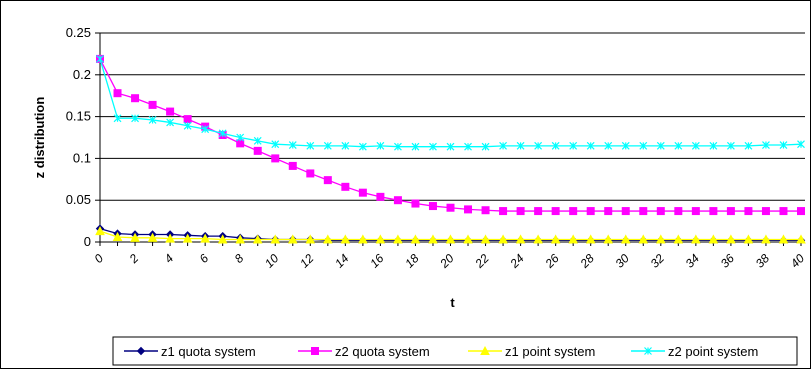 This screenshot has height=374, width=811. What do you see at coordinates (78, 32) in the screenshot?
I see `y-tick-label: 0.25` at bounding box center [78, 32].